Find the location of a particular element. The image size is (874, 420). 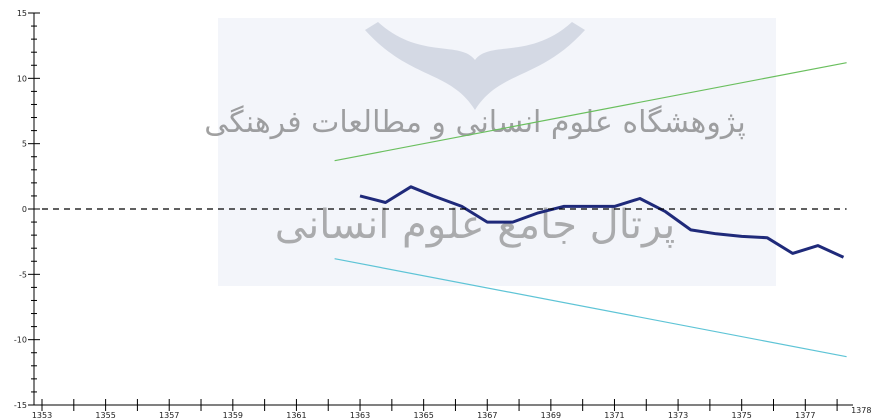

x-tick-label: 1375 is located at coordinates (742, 415).